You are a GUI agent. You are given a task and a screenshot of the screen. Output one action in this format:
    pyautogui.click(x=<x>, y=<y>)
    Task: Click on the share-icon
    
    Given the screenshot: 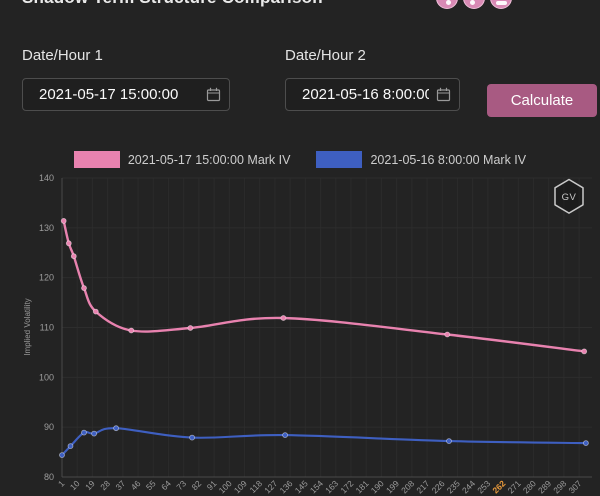 What is the action you would take?
    pyautogui.click(x=448, y=2)
    